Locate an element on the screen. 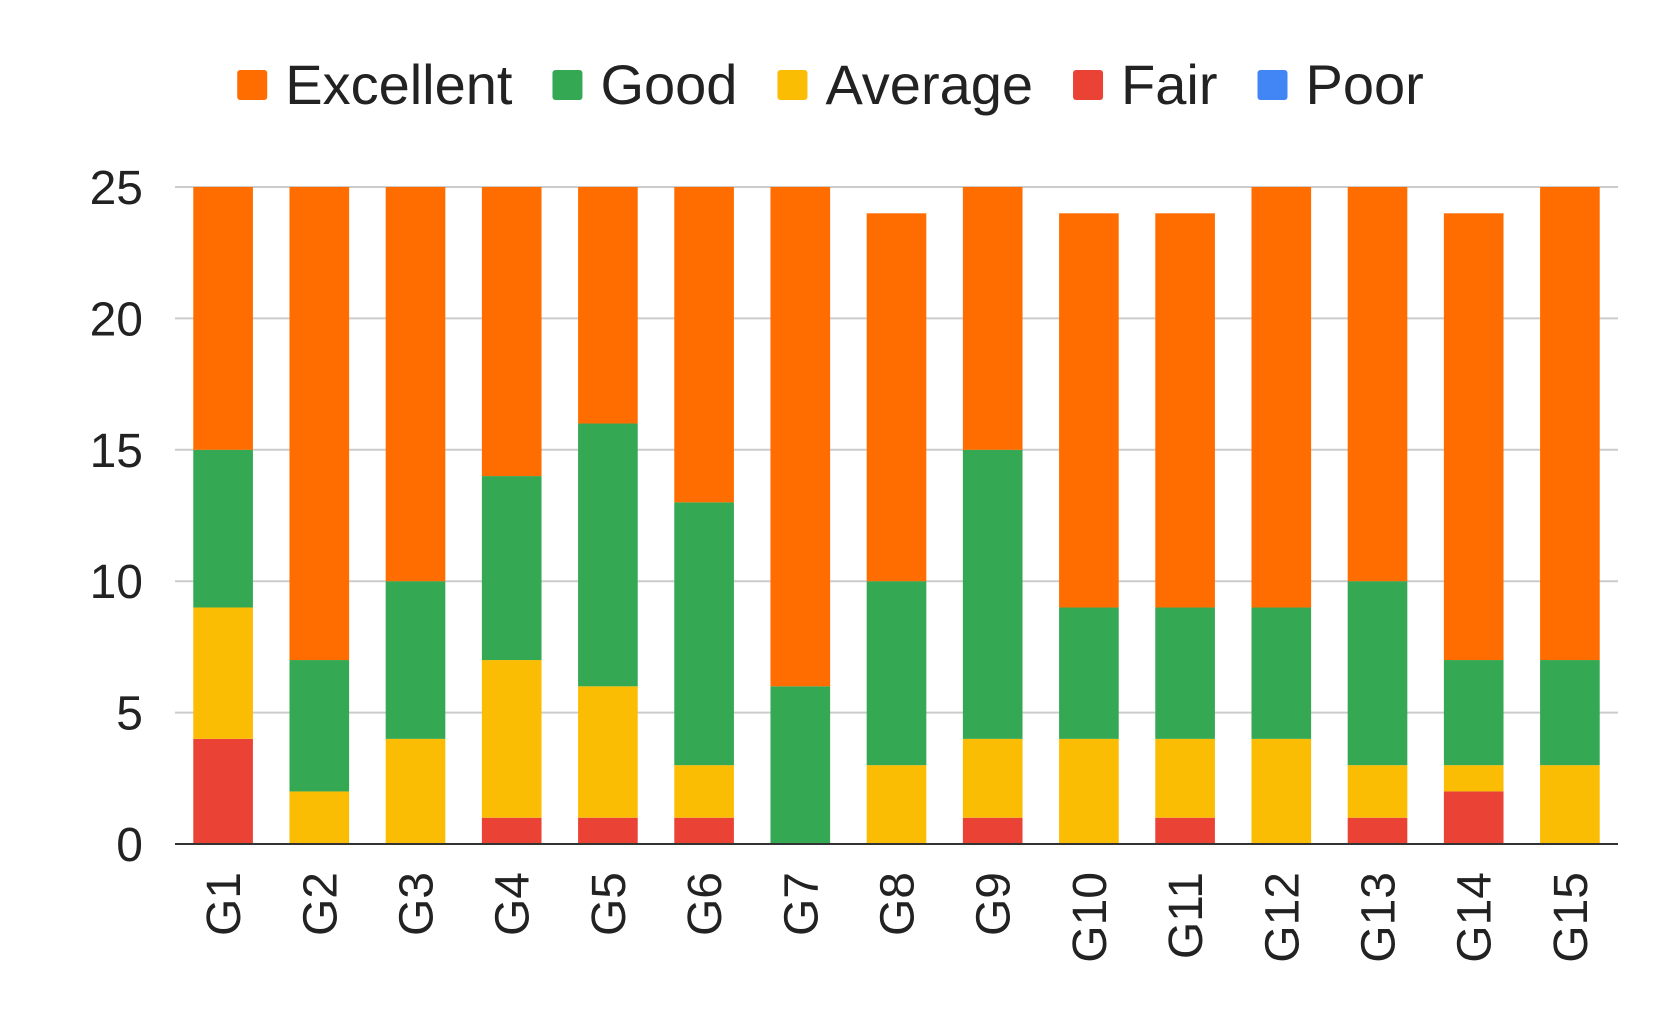 This screenshot has width=1661, height=1029. bar-stack-g4 is located at coordinates (511, 515).